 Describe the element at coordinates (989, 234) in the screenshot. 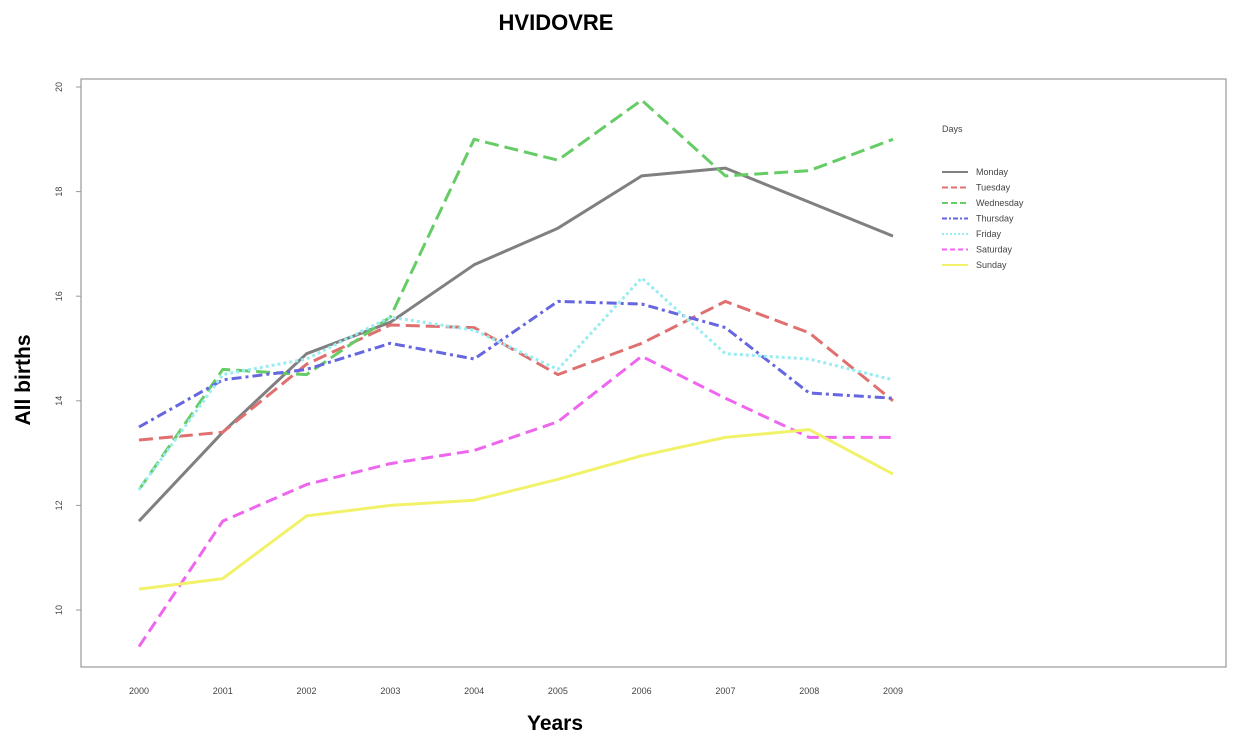

I see `legend-label-friday: Friday` at that location.